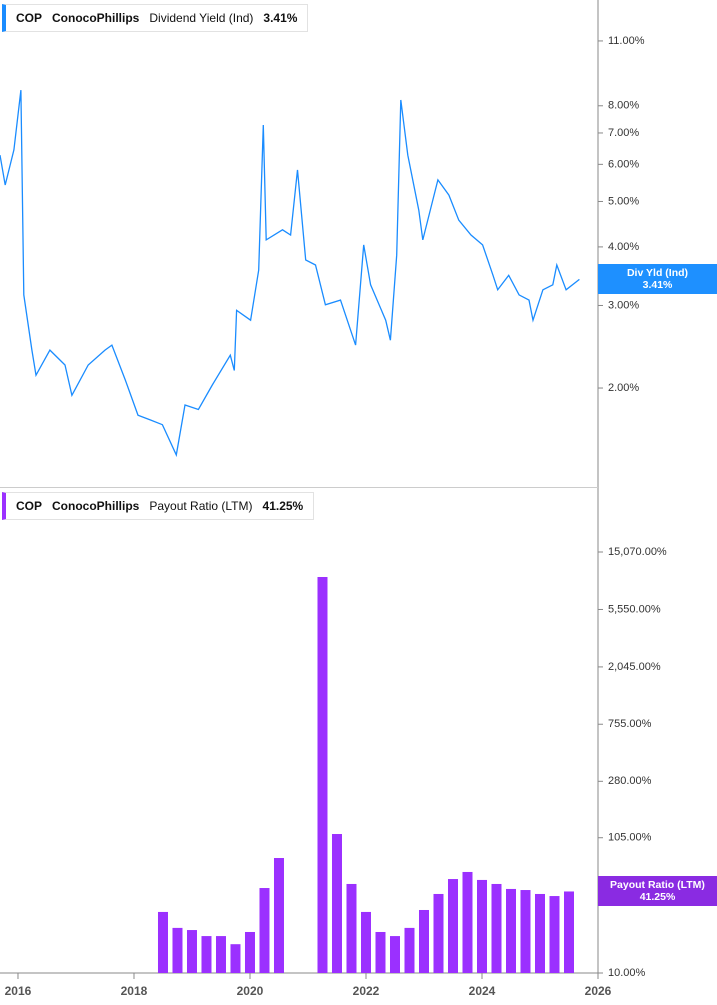 This screenshot has height=1005, width=717. Describe the element at coordinates (657, 273) in the screenshot. I see `tag-label: Div Yld (Ind)` at that location.